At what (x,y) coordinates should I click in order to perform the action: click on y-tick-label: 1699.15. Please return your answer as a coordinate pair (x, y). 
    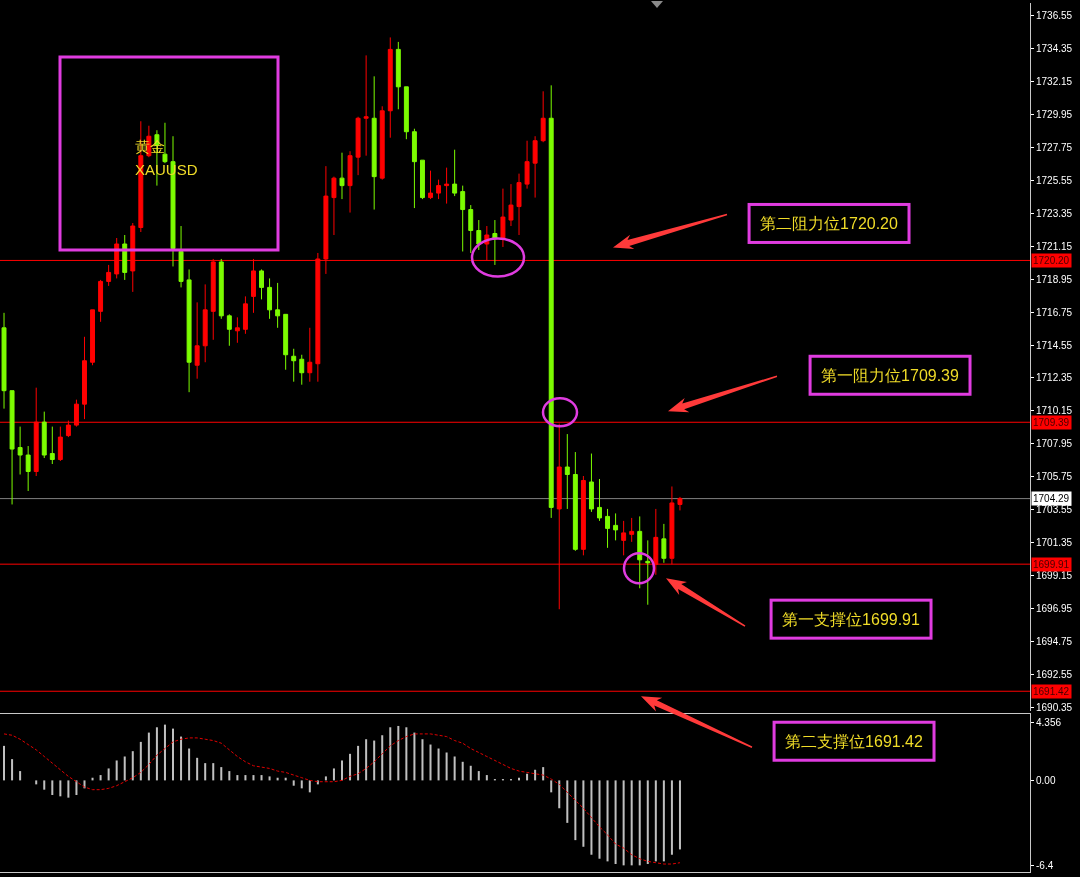
    Looking at the image, I should click on (1054, 576).